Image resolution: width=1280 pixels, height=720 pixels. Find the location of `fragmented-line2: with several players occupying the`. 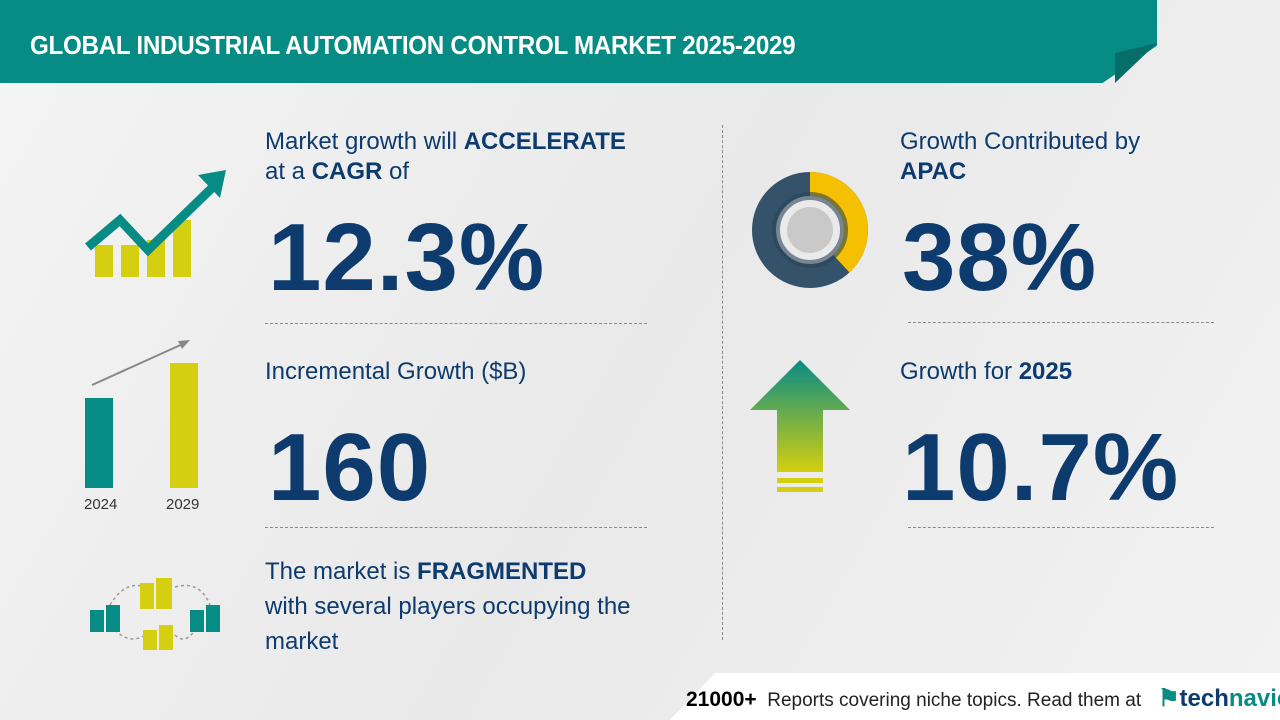

fragmented-line2: with several players occupying the is located at coordinates (448, 606).